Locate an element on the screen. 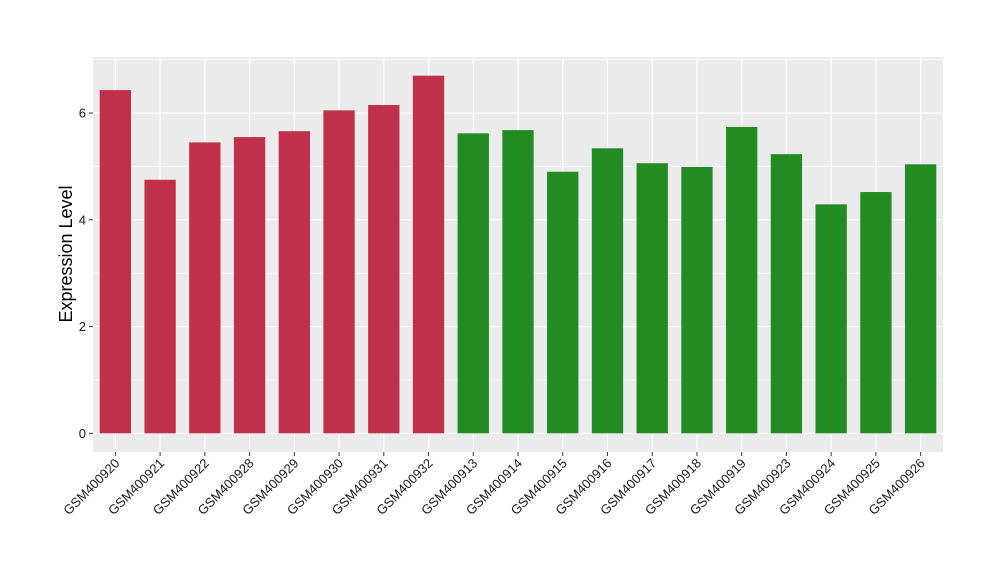 The height and width of the screenshot is (580, 1000). bar-GSM400916 is located at coordinates (607, 291).